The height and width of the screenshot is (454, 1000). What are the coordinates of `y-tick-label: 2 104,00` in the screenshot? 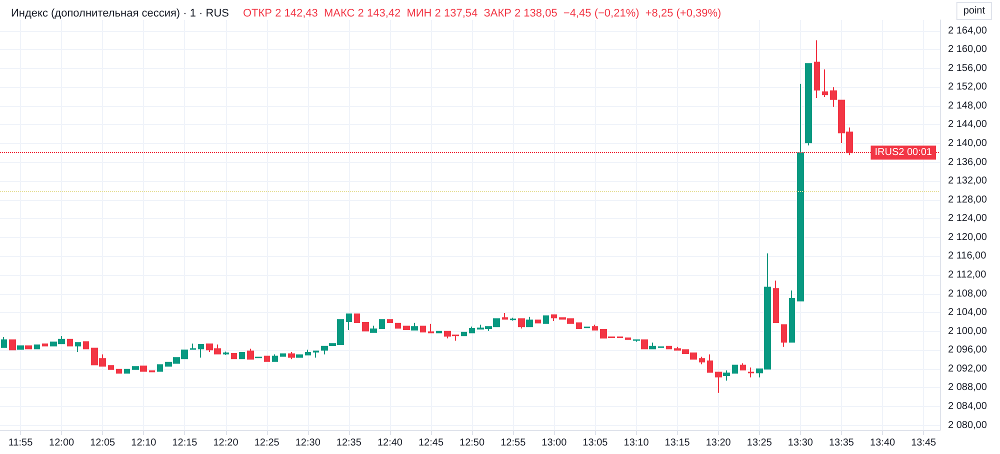 It's located at (968, 312).